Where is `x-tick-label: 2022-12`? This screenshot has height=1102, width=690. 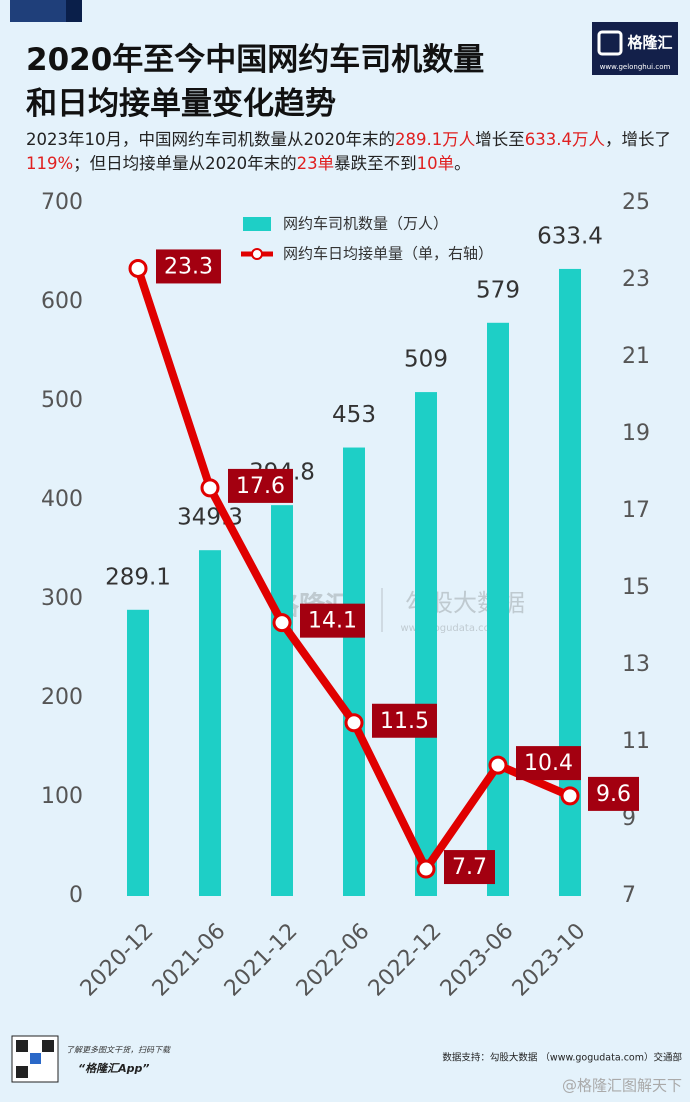 x-tick-label: 2022-12 is located at coordinates (405, 960).